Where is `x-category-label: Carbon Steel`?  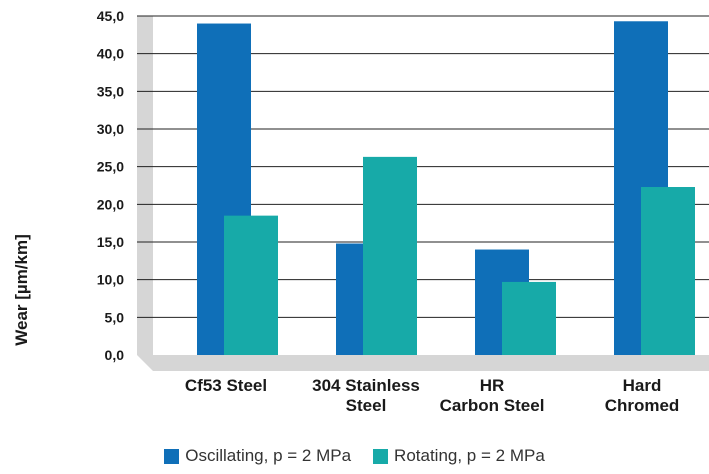 x-category-label: Carbon Steel is located at coordinates (492, 405).